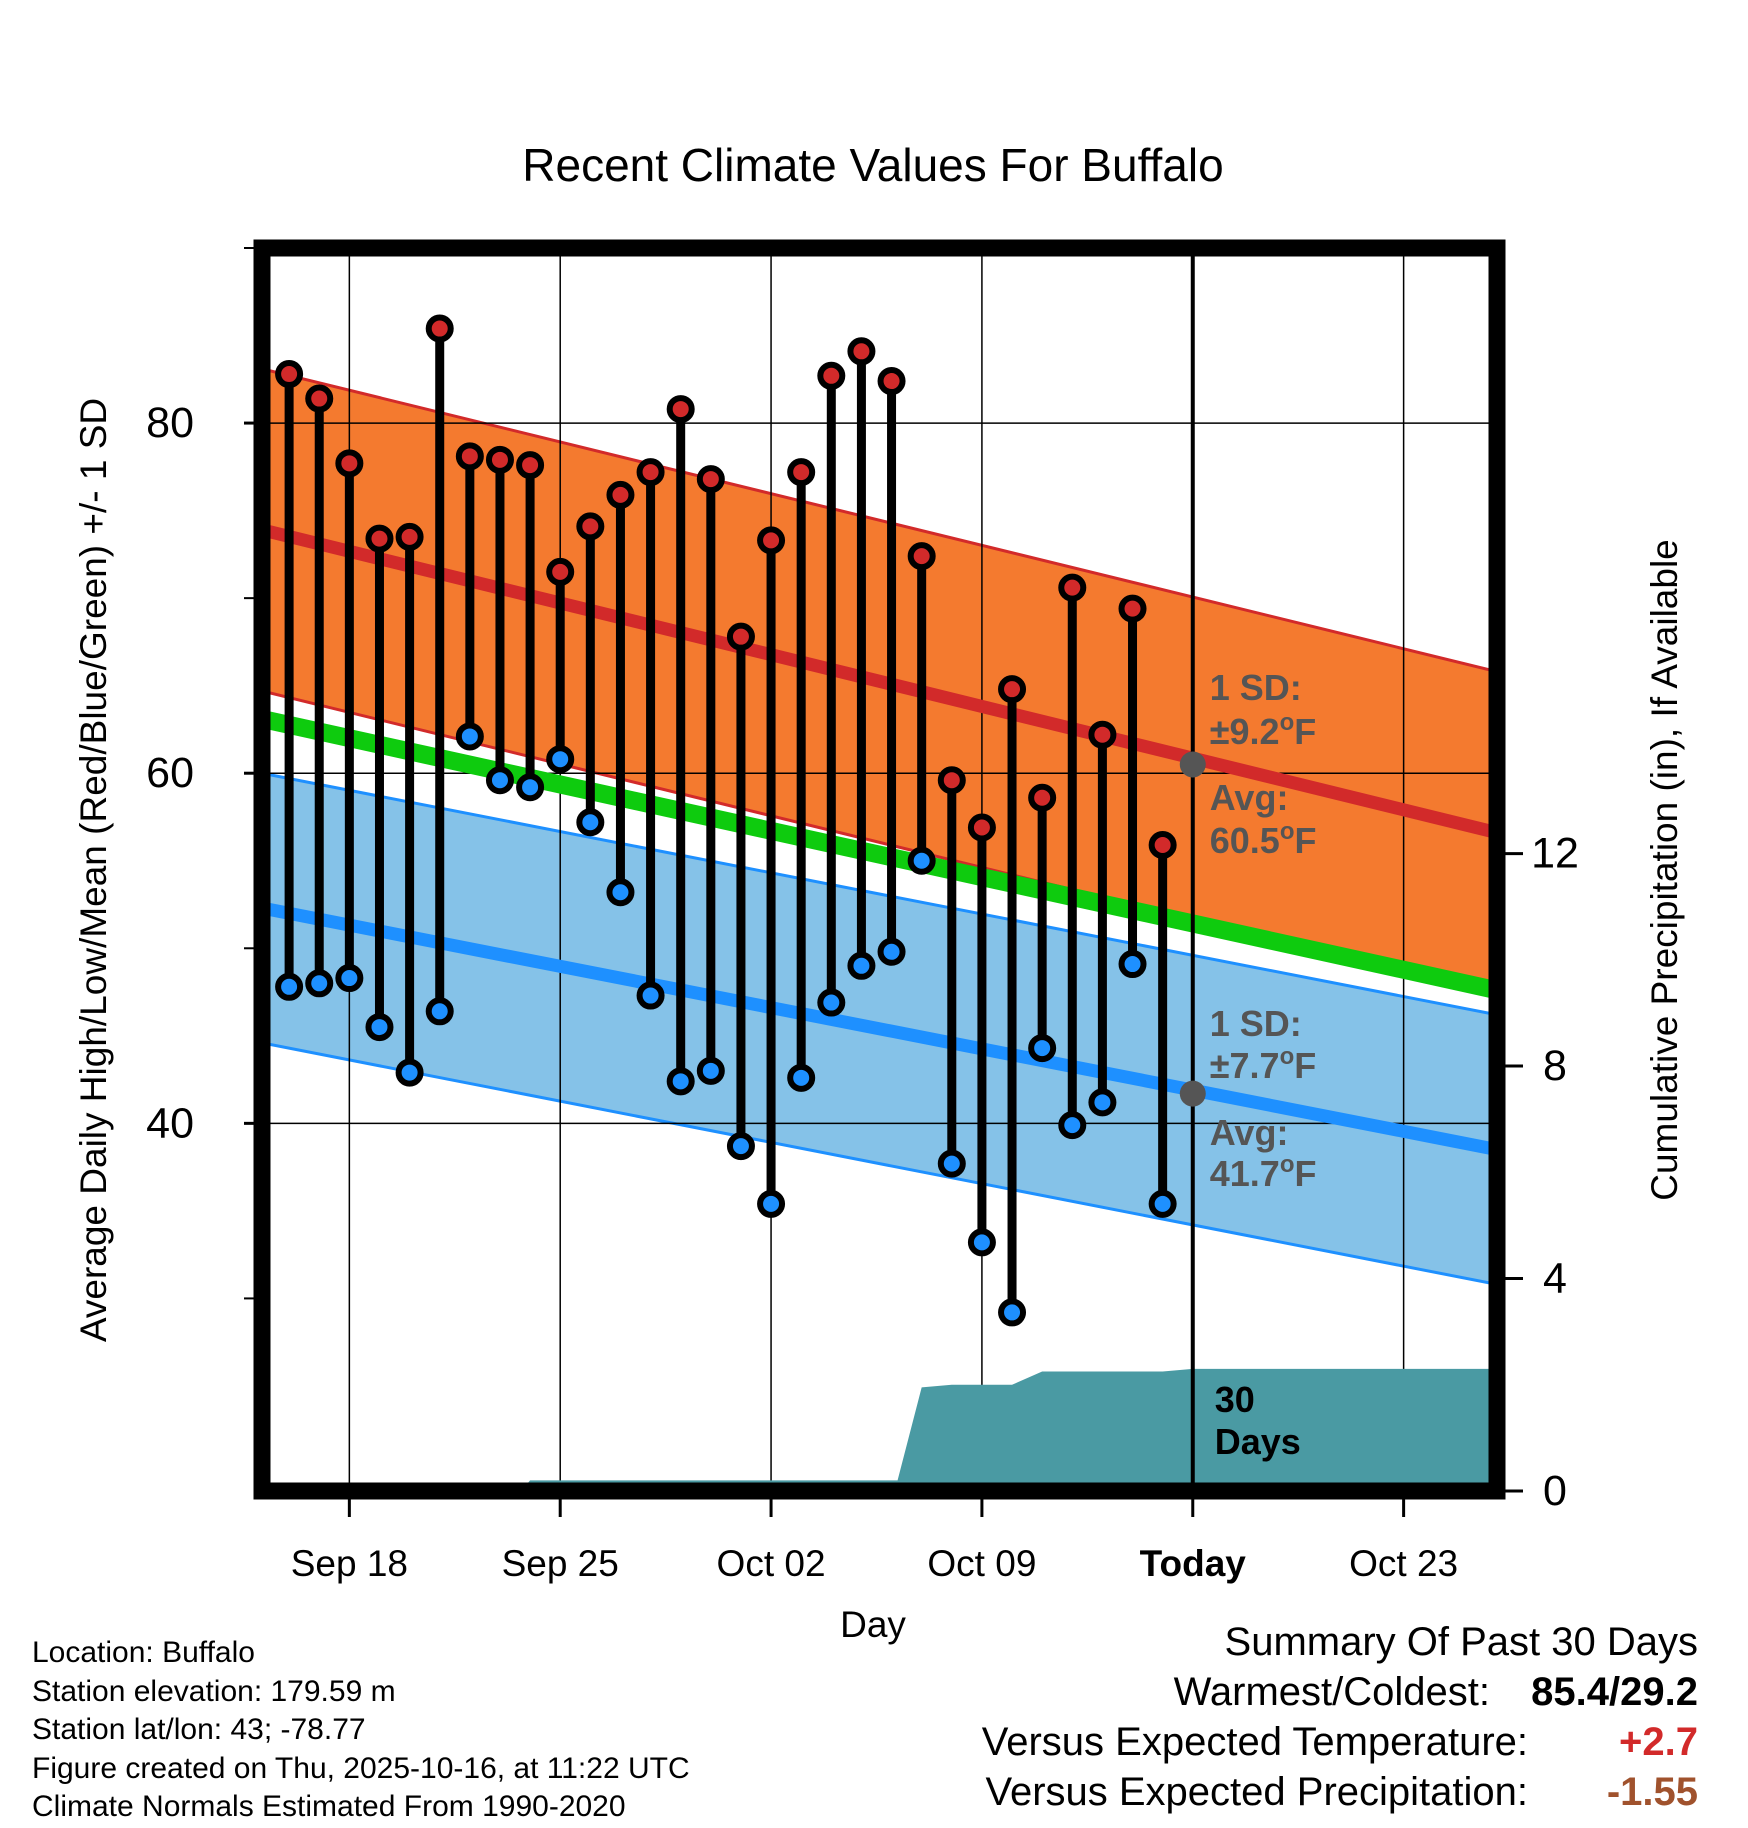  Describe the element at coordinates (1461, 1642) in the screenshot. I see `summary-title: Summary Of Past 30 Days` at that location.